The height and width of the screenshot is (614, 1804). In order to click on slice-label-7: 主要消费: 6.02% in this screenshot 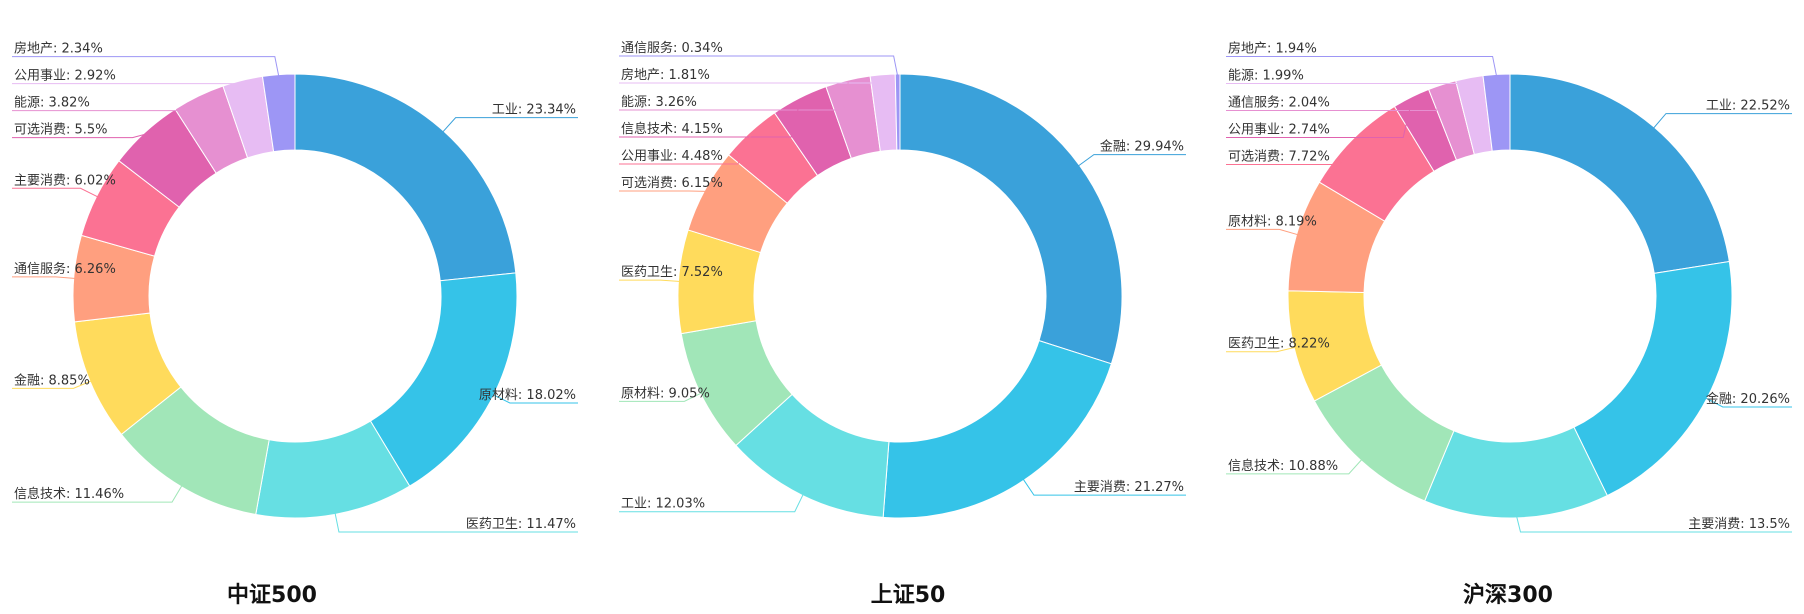, I will do `click(65, 180)`.